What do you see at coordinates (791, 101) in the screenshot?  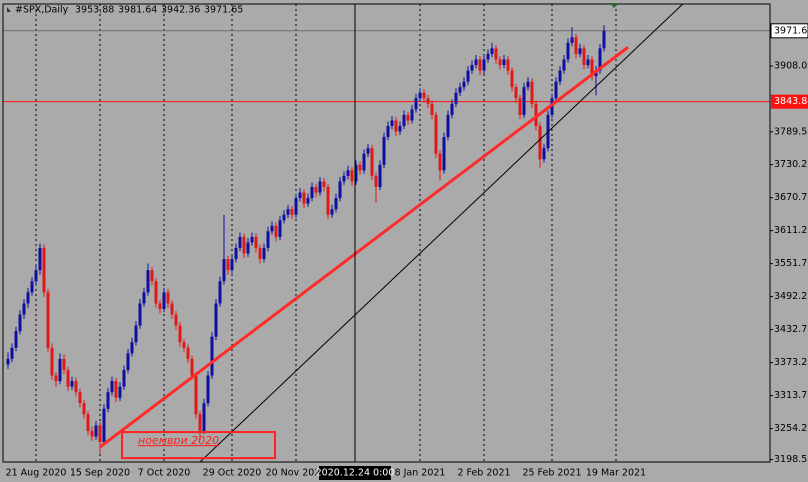 I see `level-label: 3843.84` at bounding box center [791, 101].